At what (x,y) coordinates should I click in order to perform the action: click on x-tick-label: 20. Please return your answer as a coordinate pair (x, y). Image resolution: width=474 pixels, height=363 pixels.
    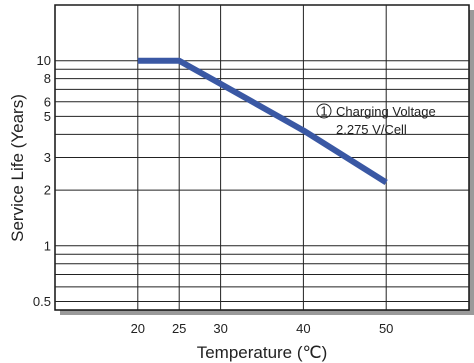
    Looking at the image, I should click on (138, 328).